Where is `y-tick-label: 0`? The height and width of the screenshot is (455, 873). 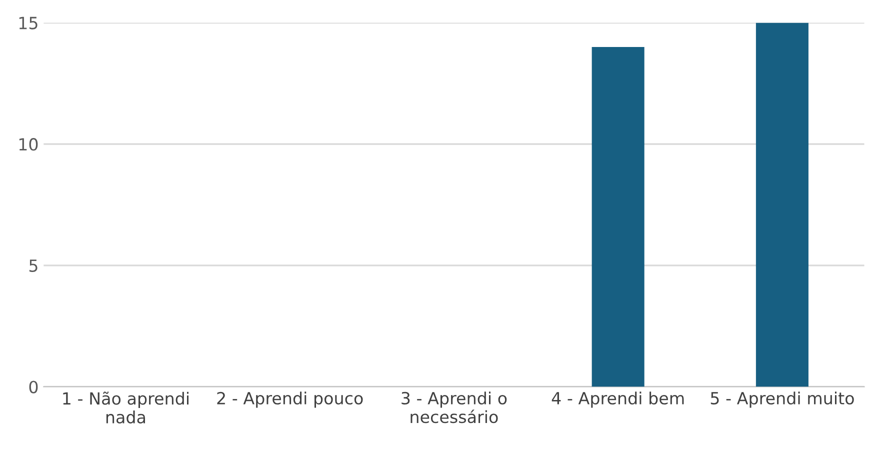 y-tick-label: 0 is located at coordinates (33, 387).